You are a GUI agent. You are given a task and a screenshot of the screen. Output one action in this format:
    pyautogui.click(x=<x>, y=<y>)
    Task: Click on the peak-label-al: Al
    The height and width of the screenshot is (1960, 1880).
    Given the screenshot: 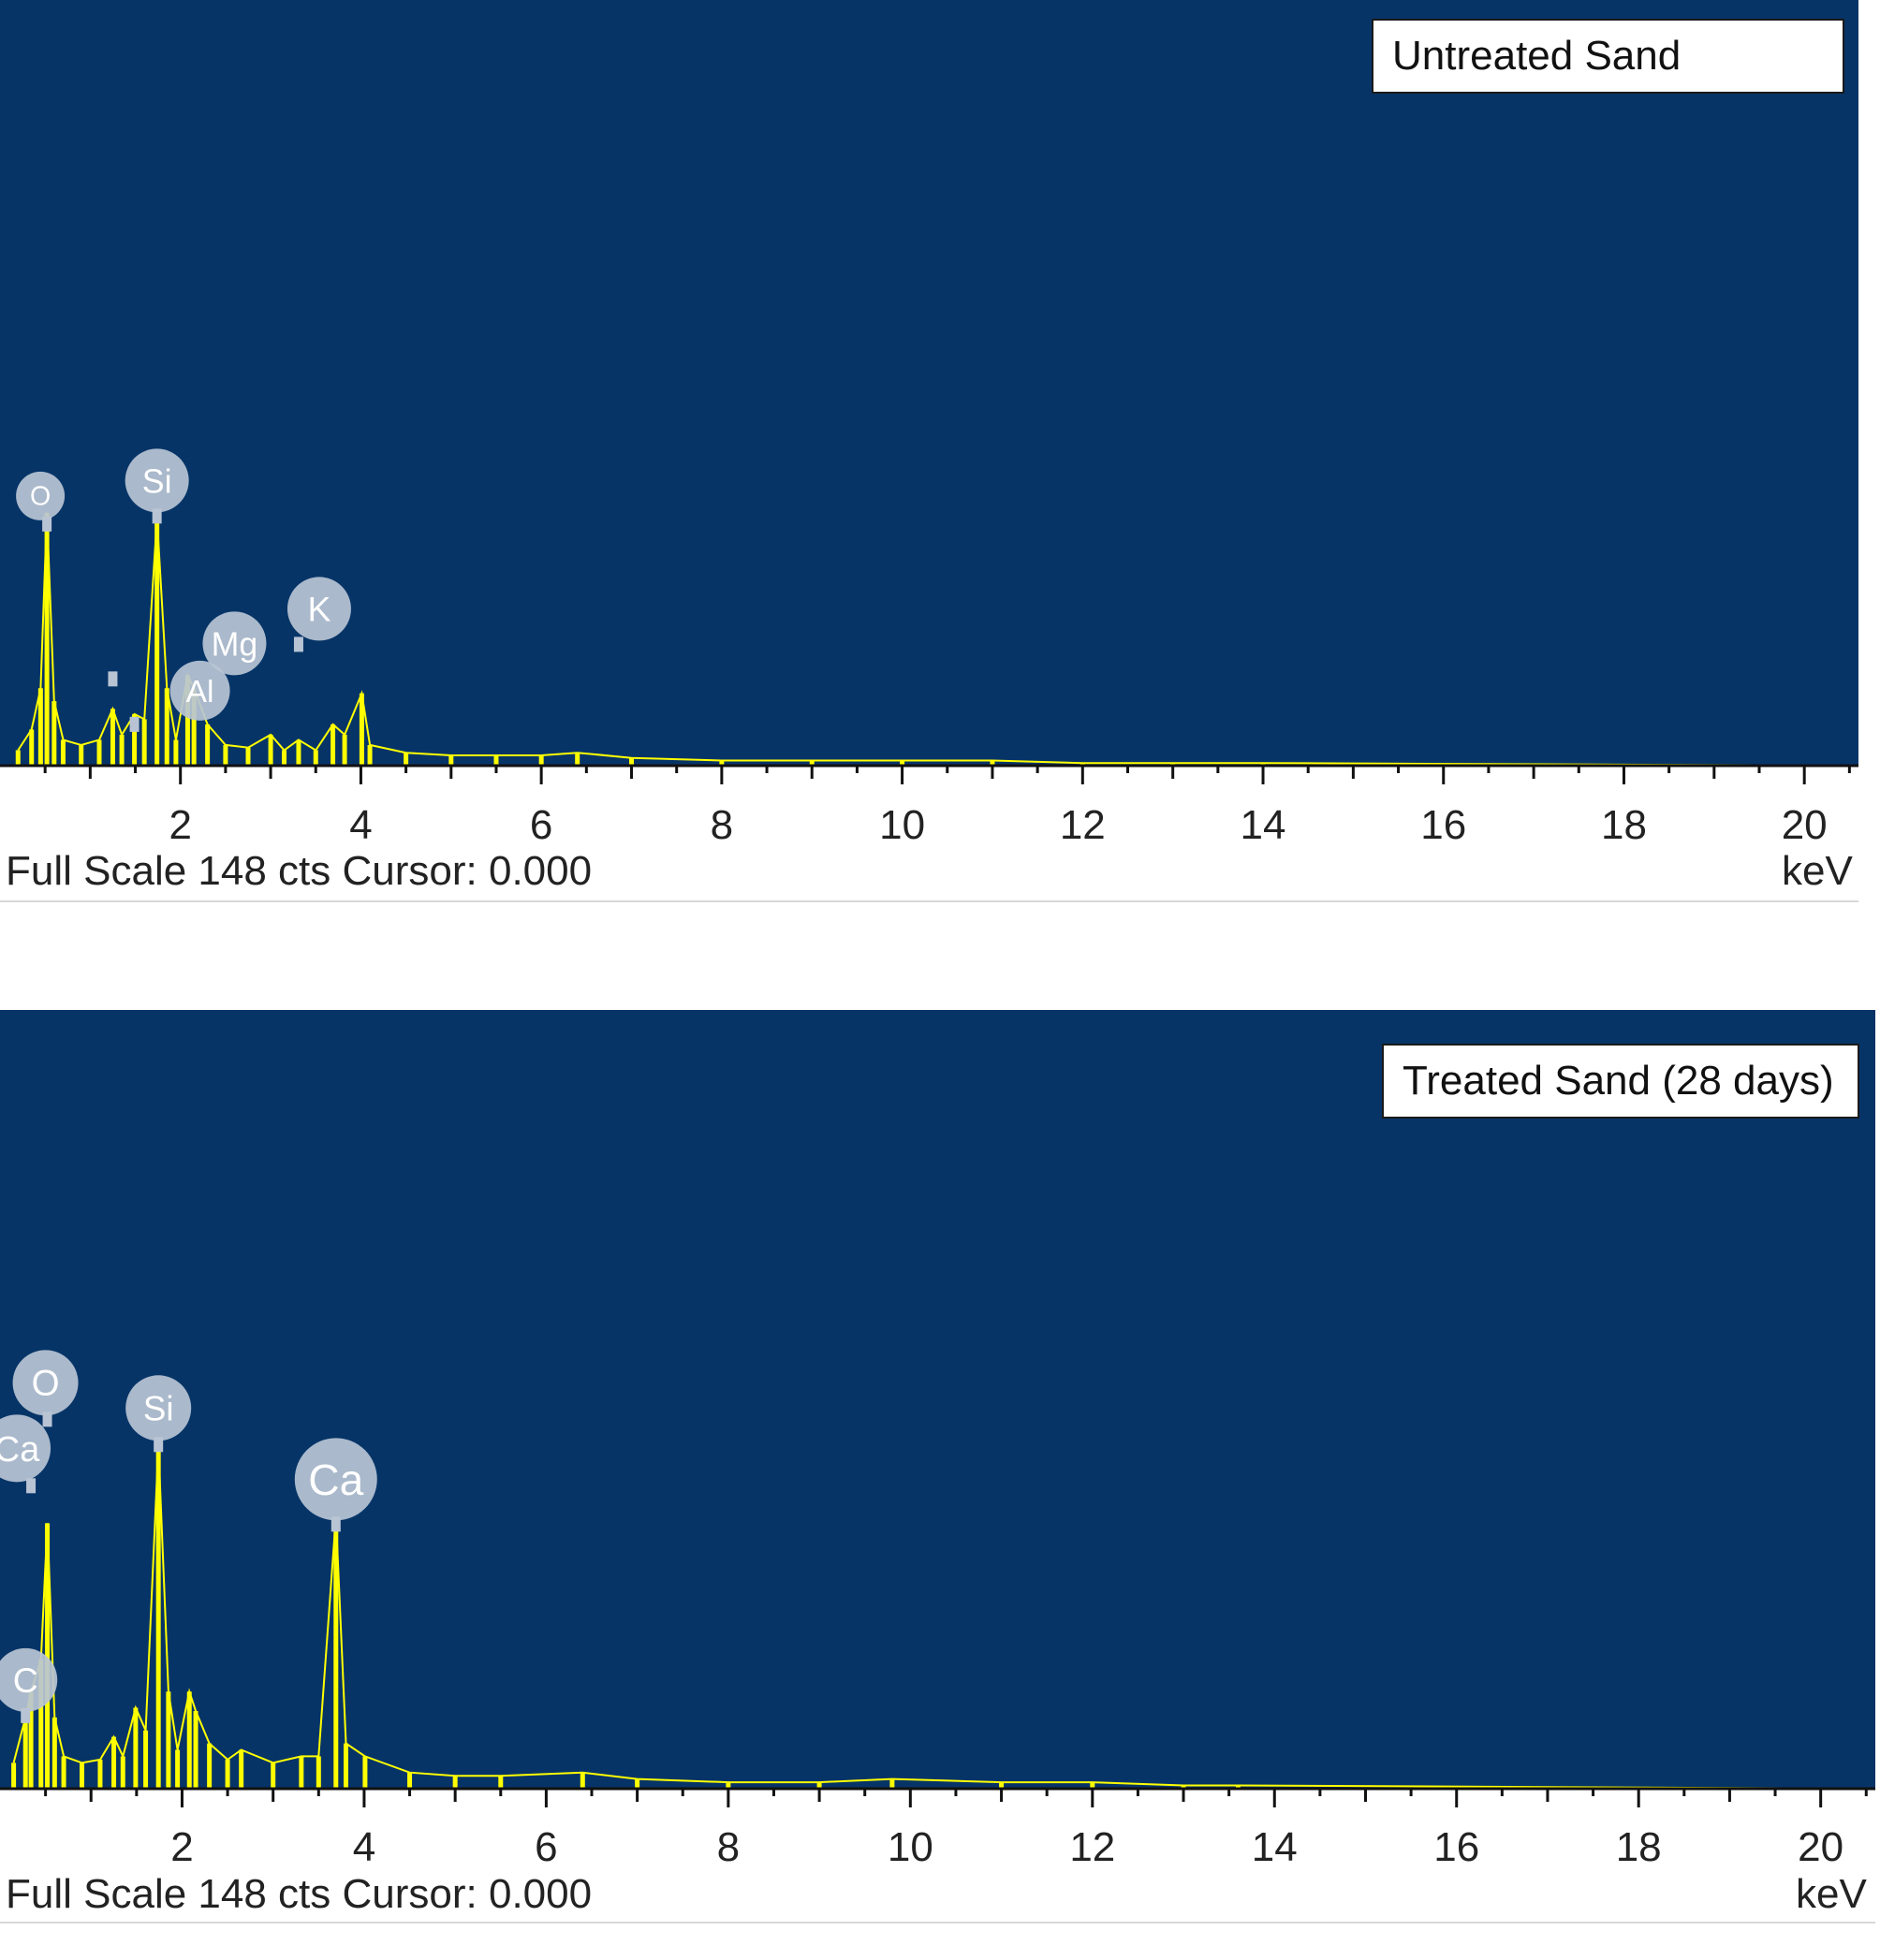 What is the action you would take?
    pyautogui.click(x=180, y=696)
    